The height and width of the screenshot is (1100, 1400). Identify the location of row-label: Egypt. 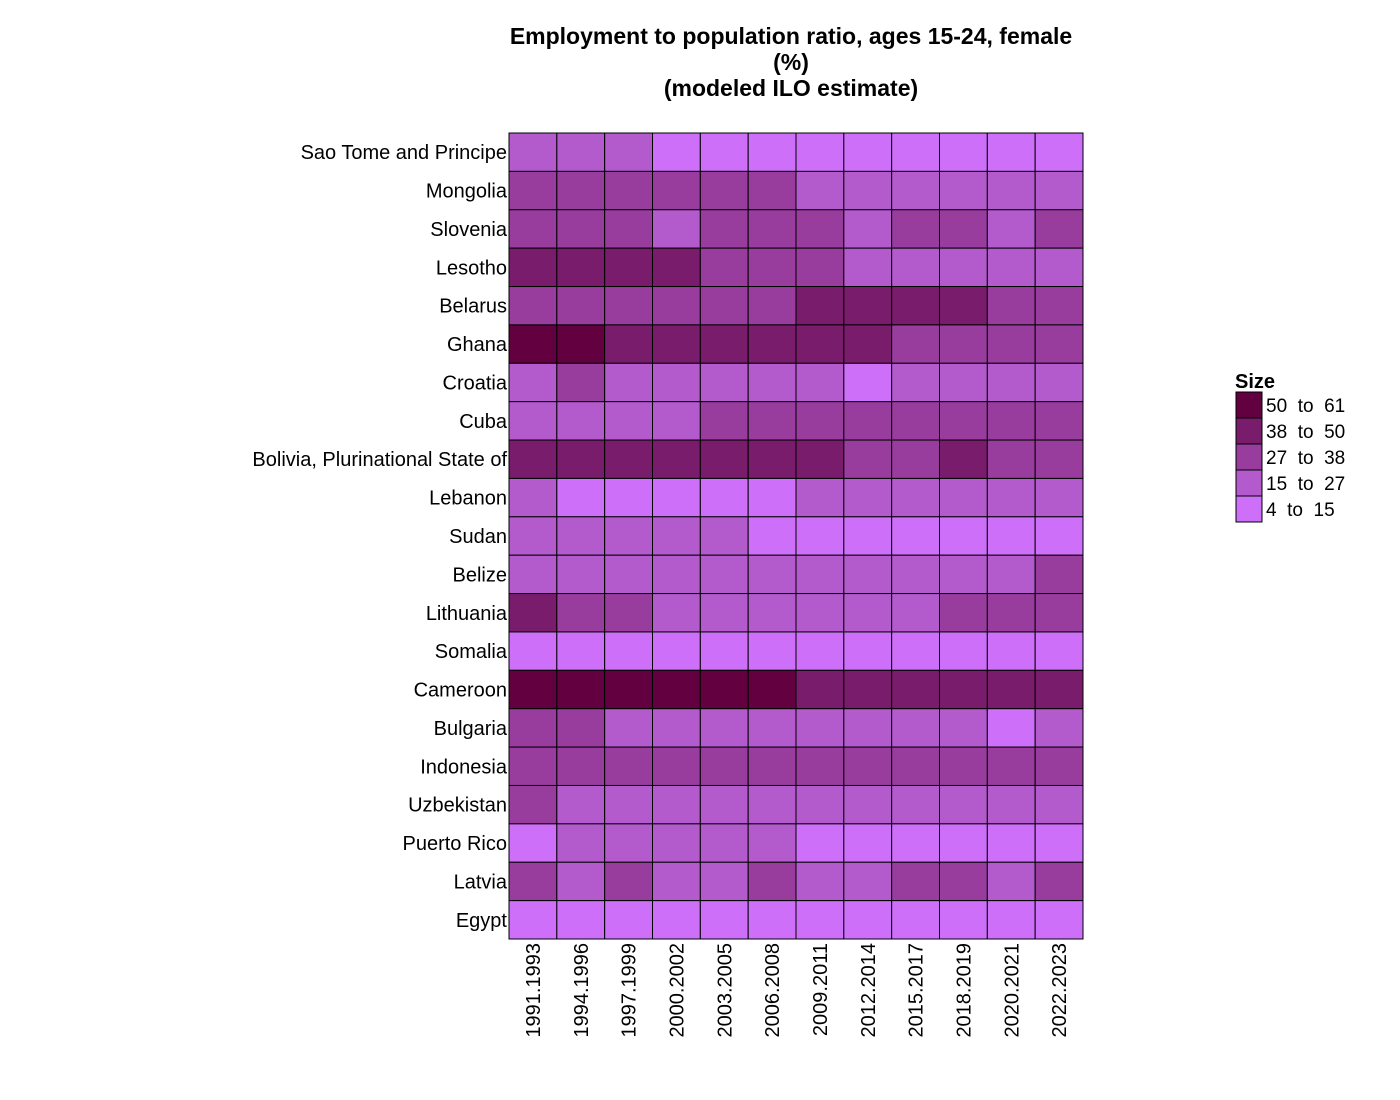
(482, 921).